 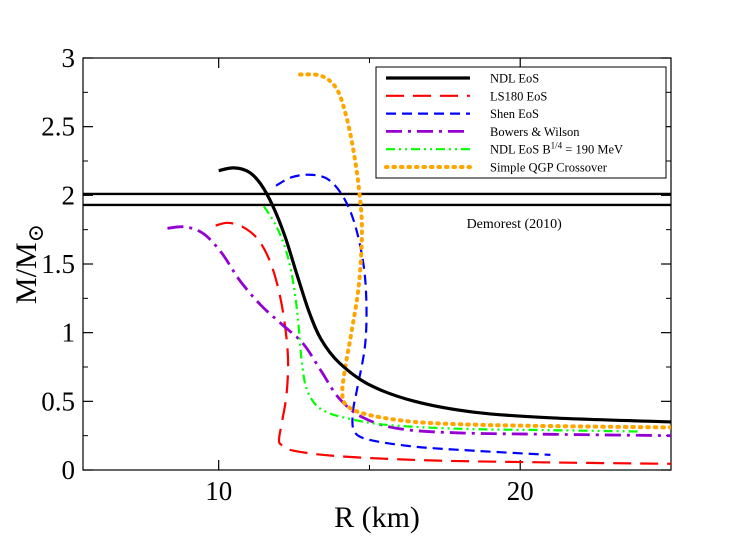 What do you see at coordinates (377, 517) in the screenshot?
I see `x-axis-title: R (km)` at bounding box center [377, 517].